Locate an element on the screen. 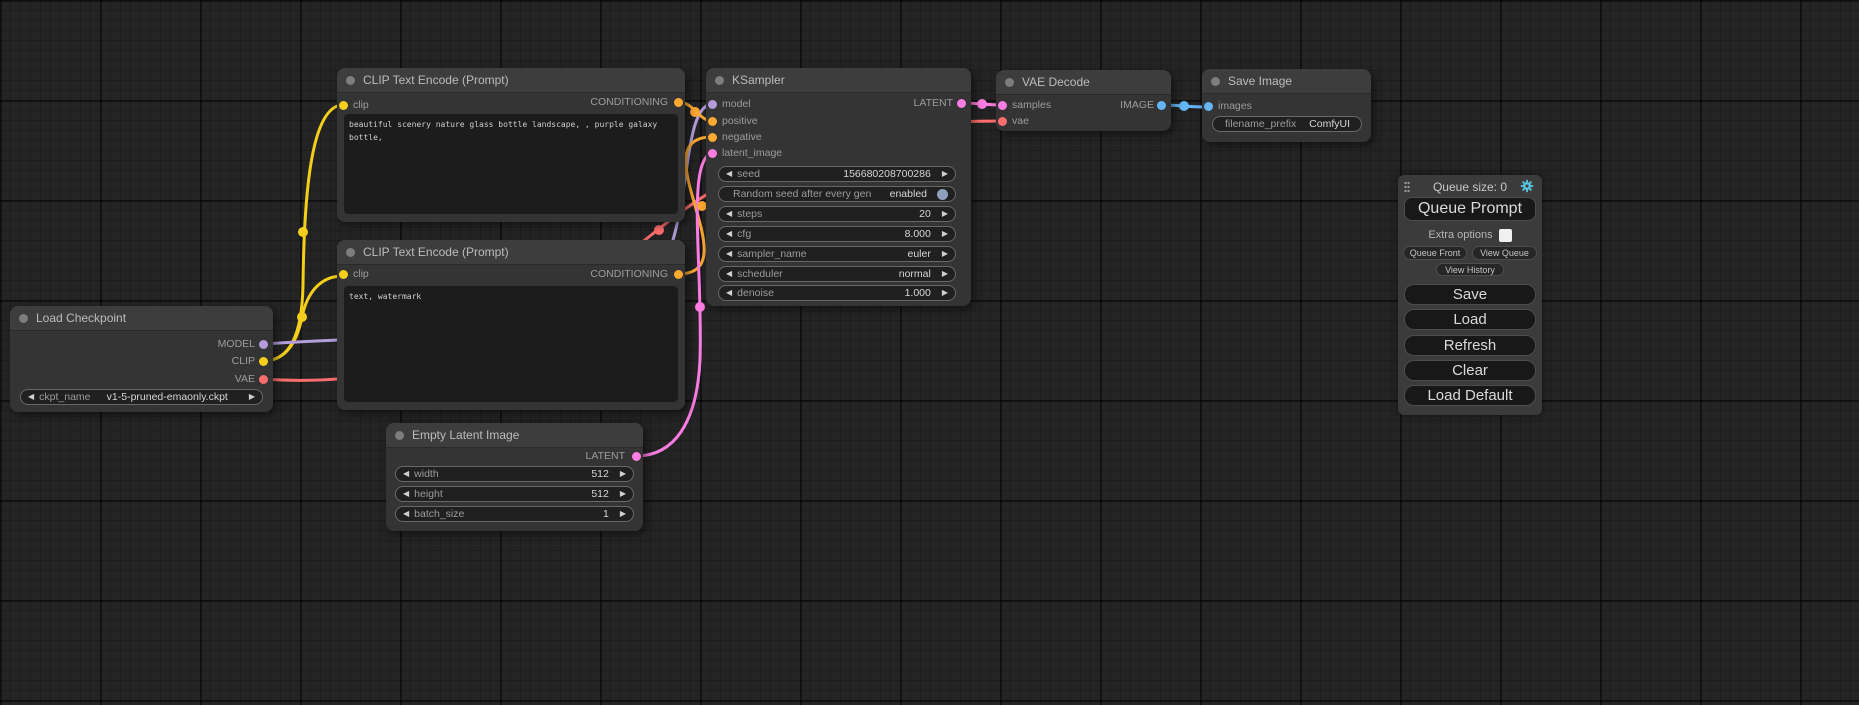 The image size is (1859, 705). widget-denoise: ◀ denoise 1.000 ▶ is located at coordinates (837, 293).